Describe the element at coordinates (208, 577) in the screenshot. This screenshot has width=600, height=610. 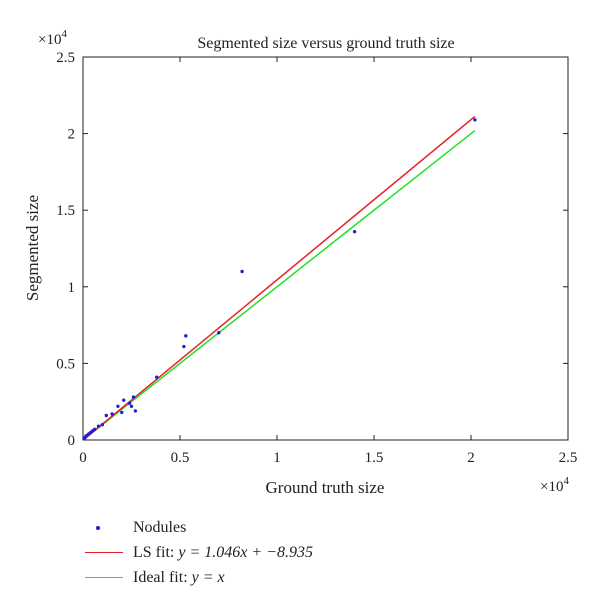
I see `ideal-fit-equation: y = x` at that location.